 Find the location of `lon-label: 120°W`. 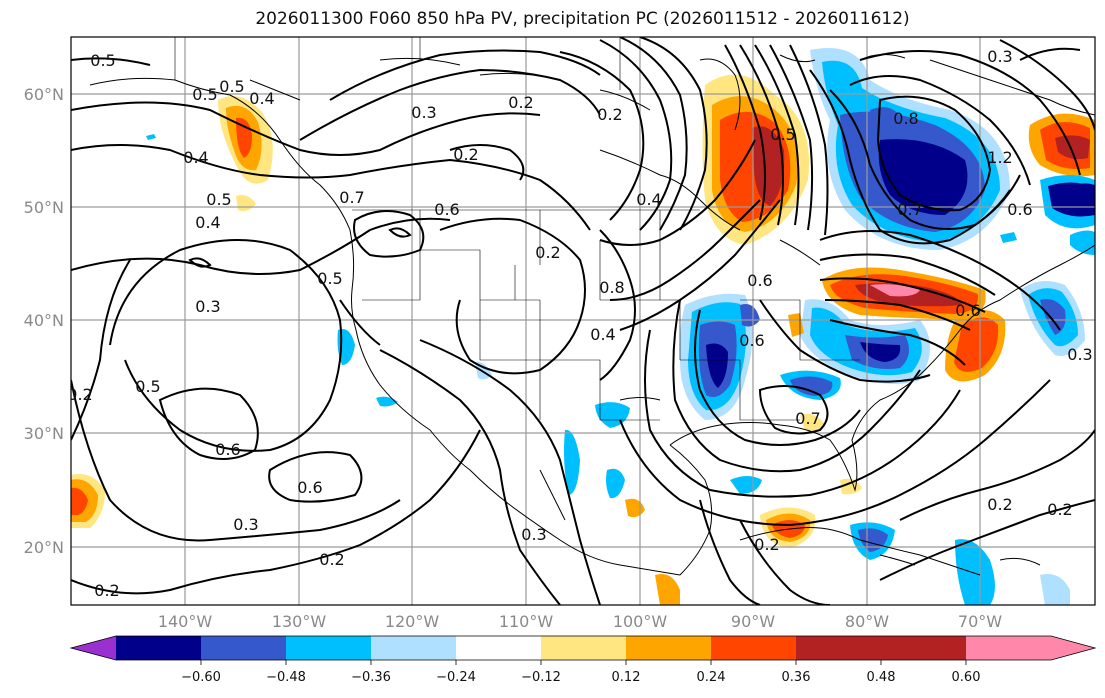

lon-label: 120°W is located at coordinates (412, 621).